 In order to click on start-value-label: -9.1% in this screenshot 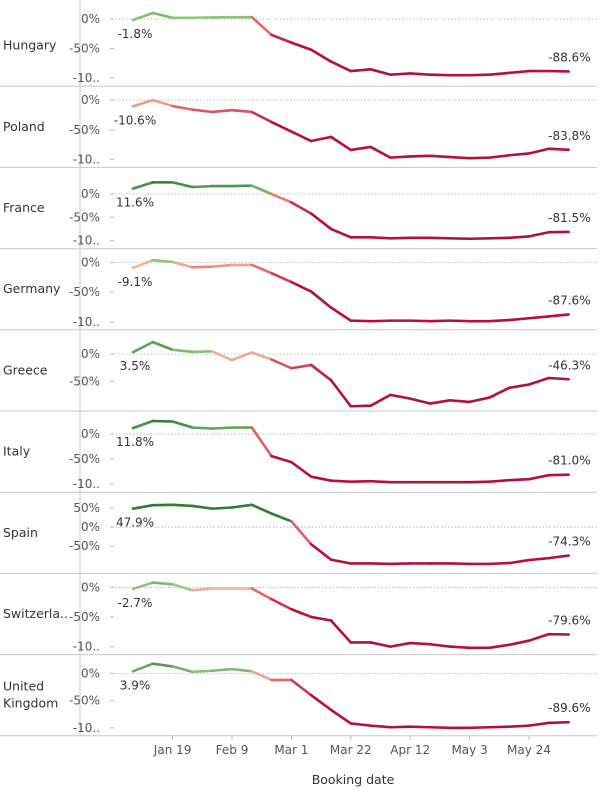, I will do `click(135, 282)`.